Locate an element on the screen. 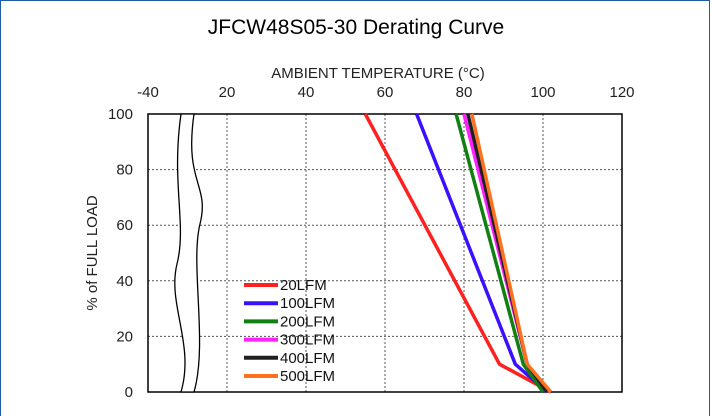  x-axis-label: AMBIENT TEMPERATURE (°C) is located at coordinates (378, 73).